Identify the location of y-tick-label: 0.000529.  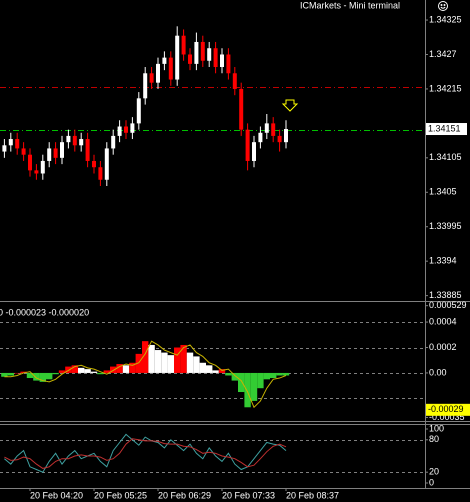
(448, 305).